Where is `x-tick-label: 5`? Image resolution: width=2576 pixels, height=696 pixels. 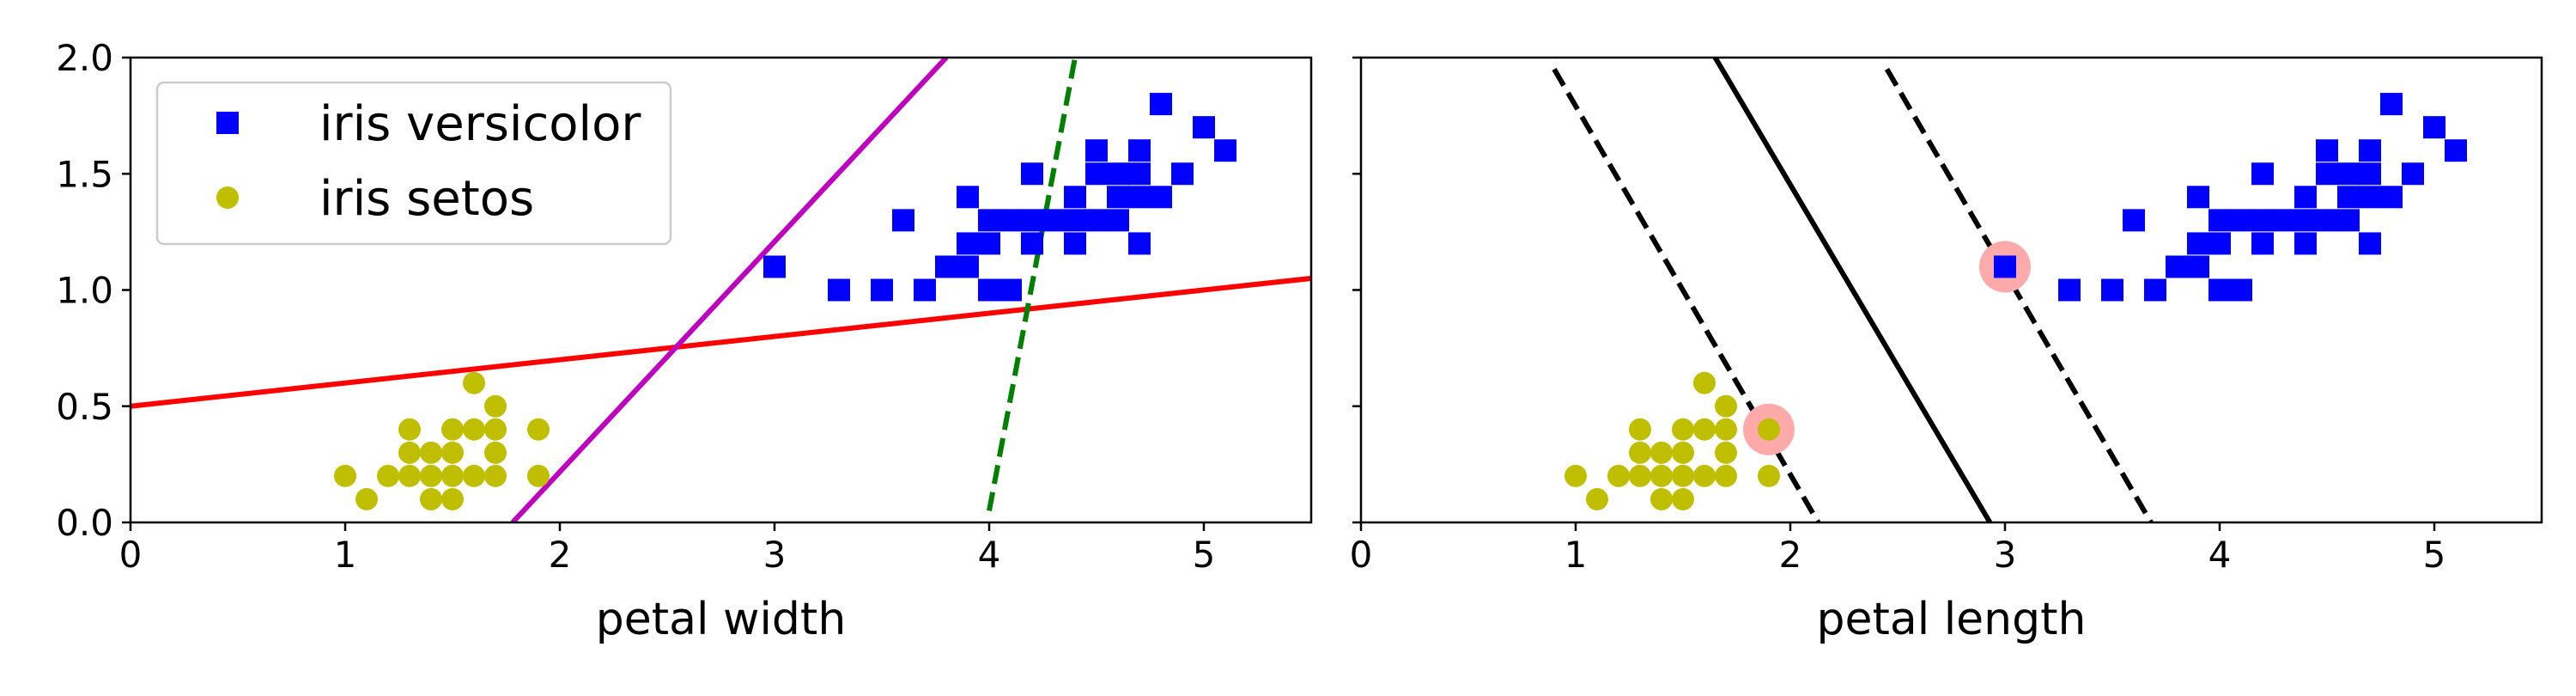 x-tick-label: 5 is located at coordinates (2434, 555).